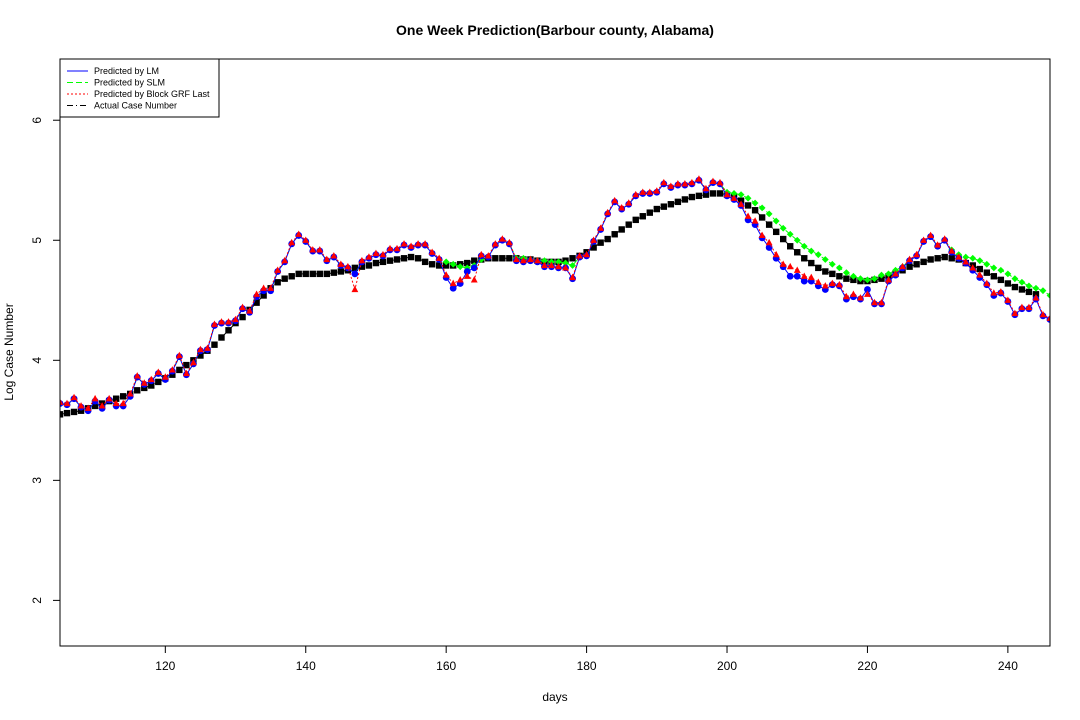 This screenshot has height=720, width=1080. Describe the element at coordinates (135, 106) in the screenshot. I see `legend-label: Actual Case Number` at that location.